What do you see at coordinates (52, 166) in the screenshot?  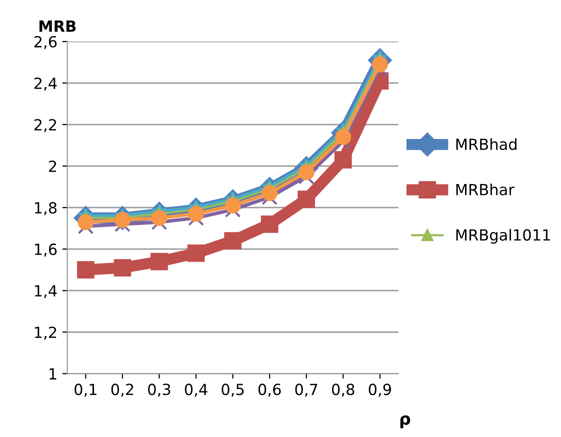 I see `y-tick-label: 2` at bounding box center [52, 166].